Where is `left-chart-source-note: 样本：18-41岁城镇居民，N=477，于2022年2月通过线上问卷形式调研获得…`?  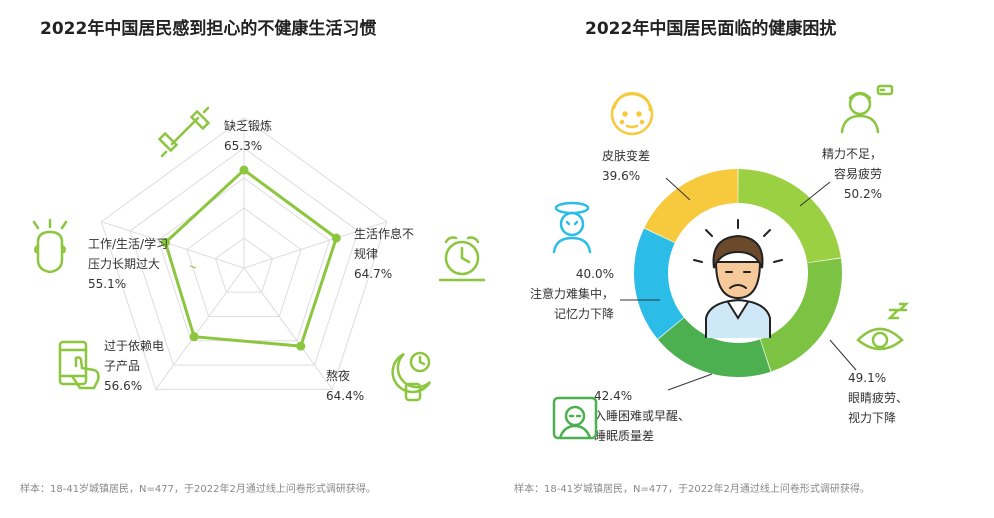
left-chart-source-note: 样本：18-41岁城镇居民，N=477，于2022年2月通过线上问卷形式调研获得… is located at coordinates (198, 487).